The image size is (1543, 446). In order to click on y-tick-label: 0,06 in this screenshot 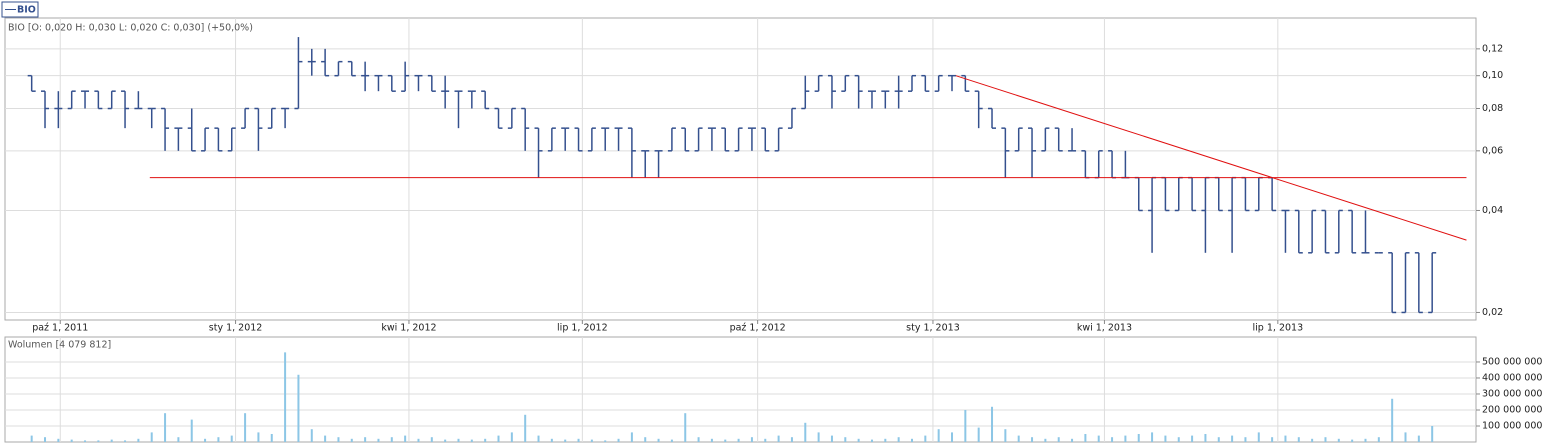, I will do `click(1492, 150)`.